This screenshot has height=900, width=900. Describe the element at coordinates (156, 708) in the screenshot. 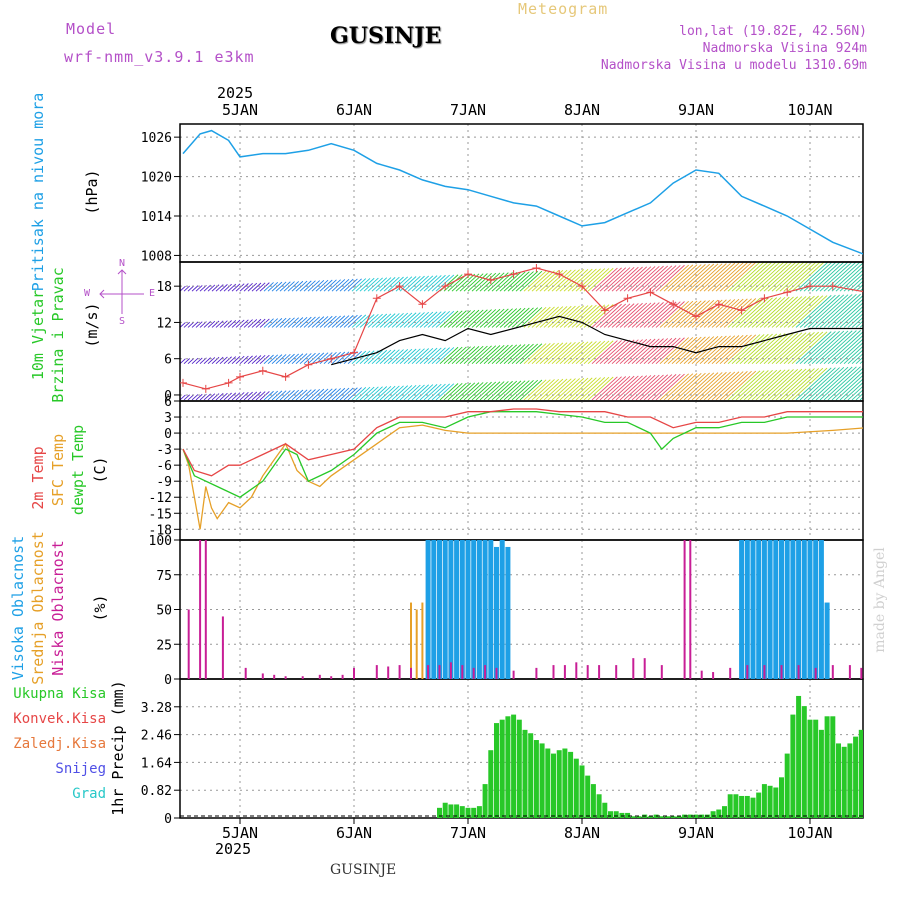

I see `y-tick-label: 3.28` at that location.